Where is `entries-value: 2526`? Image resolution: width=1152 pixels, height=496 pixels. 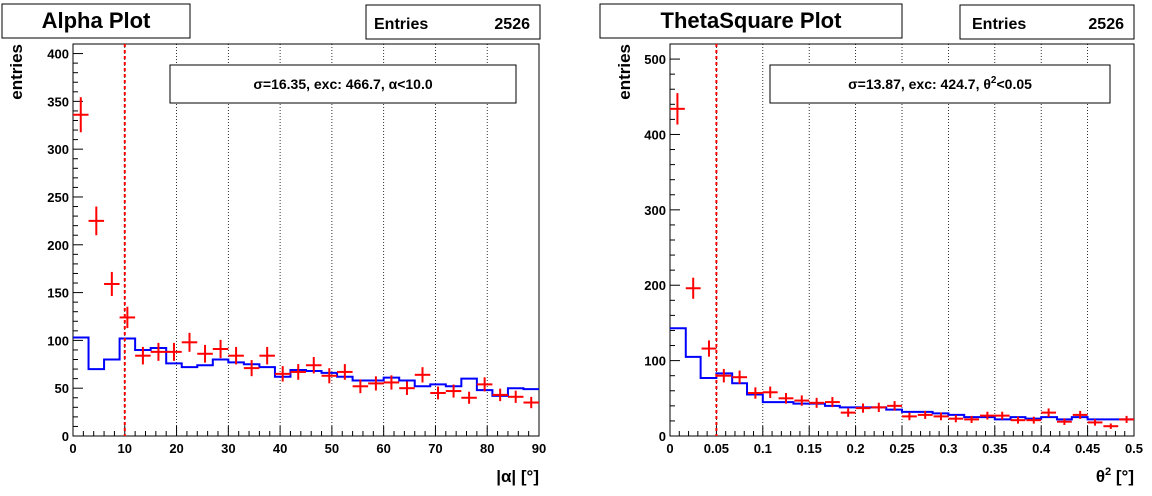 entries-value: 2526 is located at coordinates (512, 24).